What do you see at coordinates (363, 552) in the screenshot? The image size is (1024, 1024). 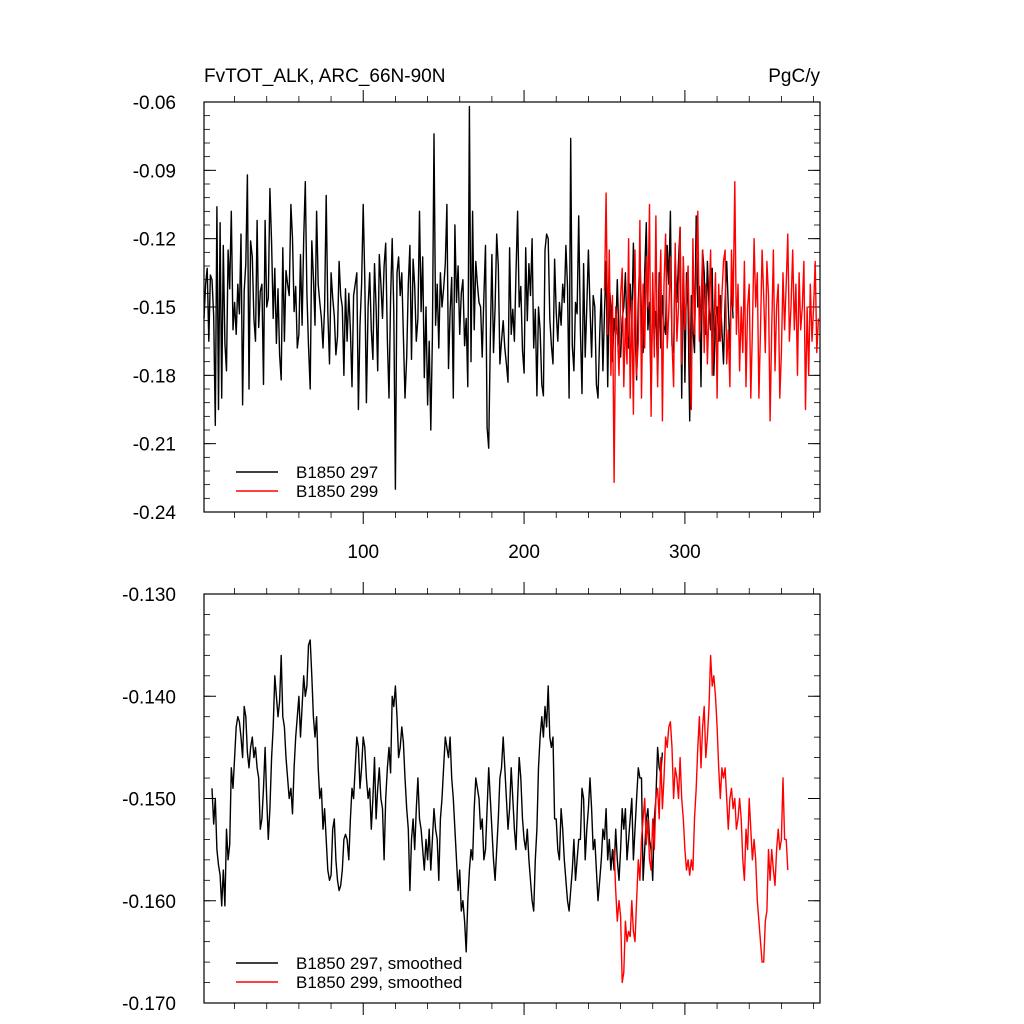 I see `top-x-tick-label: 100` at bounding box center [363, 552].